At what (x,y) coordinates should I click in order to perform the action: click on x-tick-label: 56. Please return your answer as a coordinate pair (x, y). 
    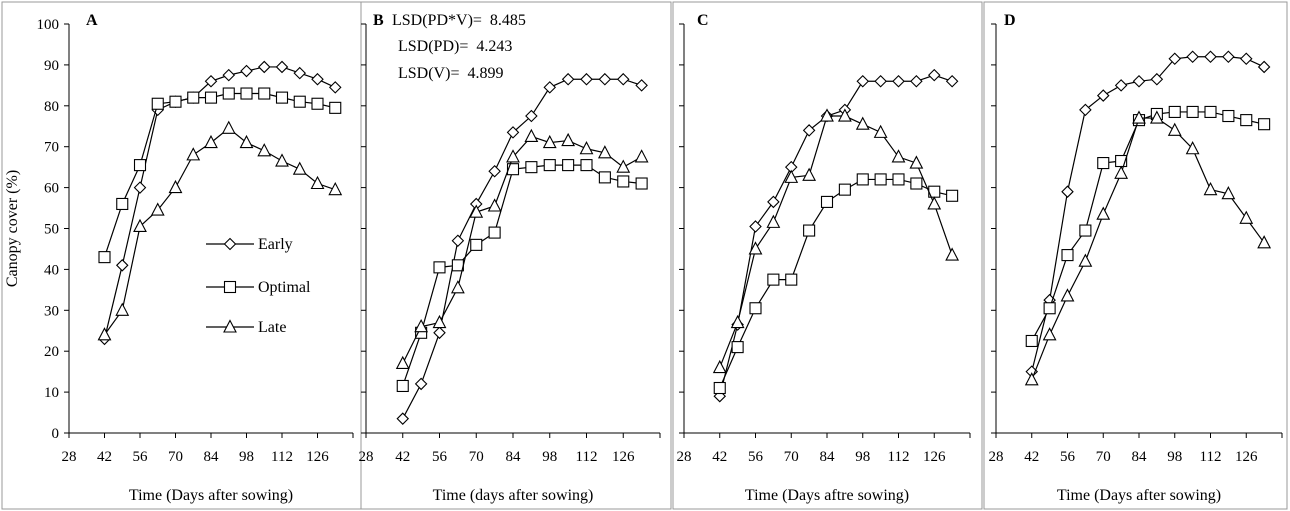
    Looking at the image, I should click on (440, 457).